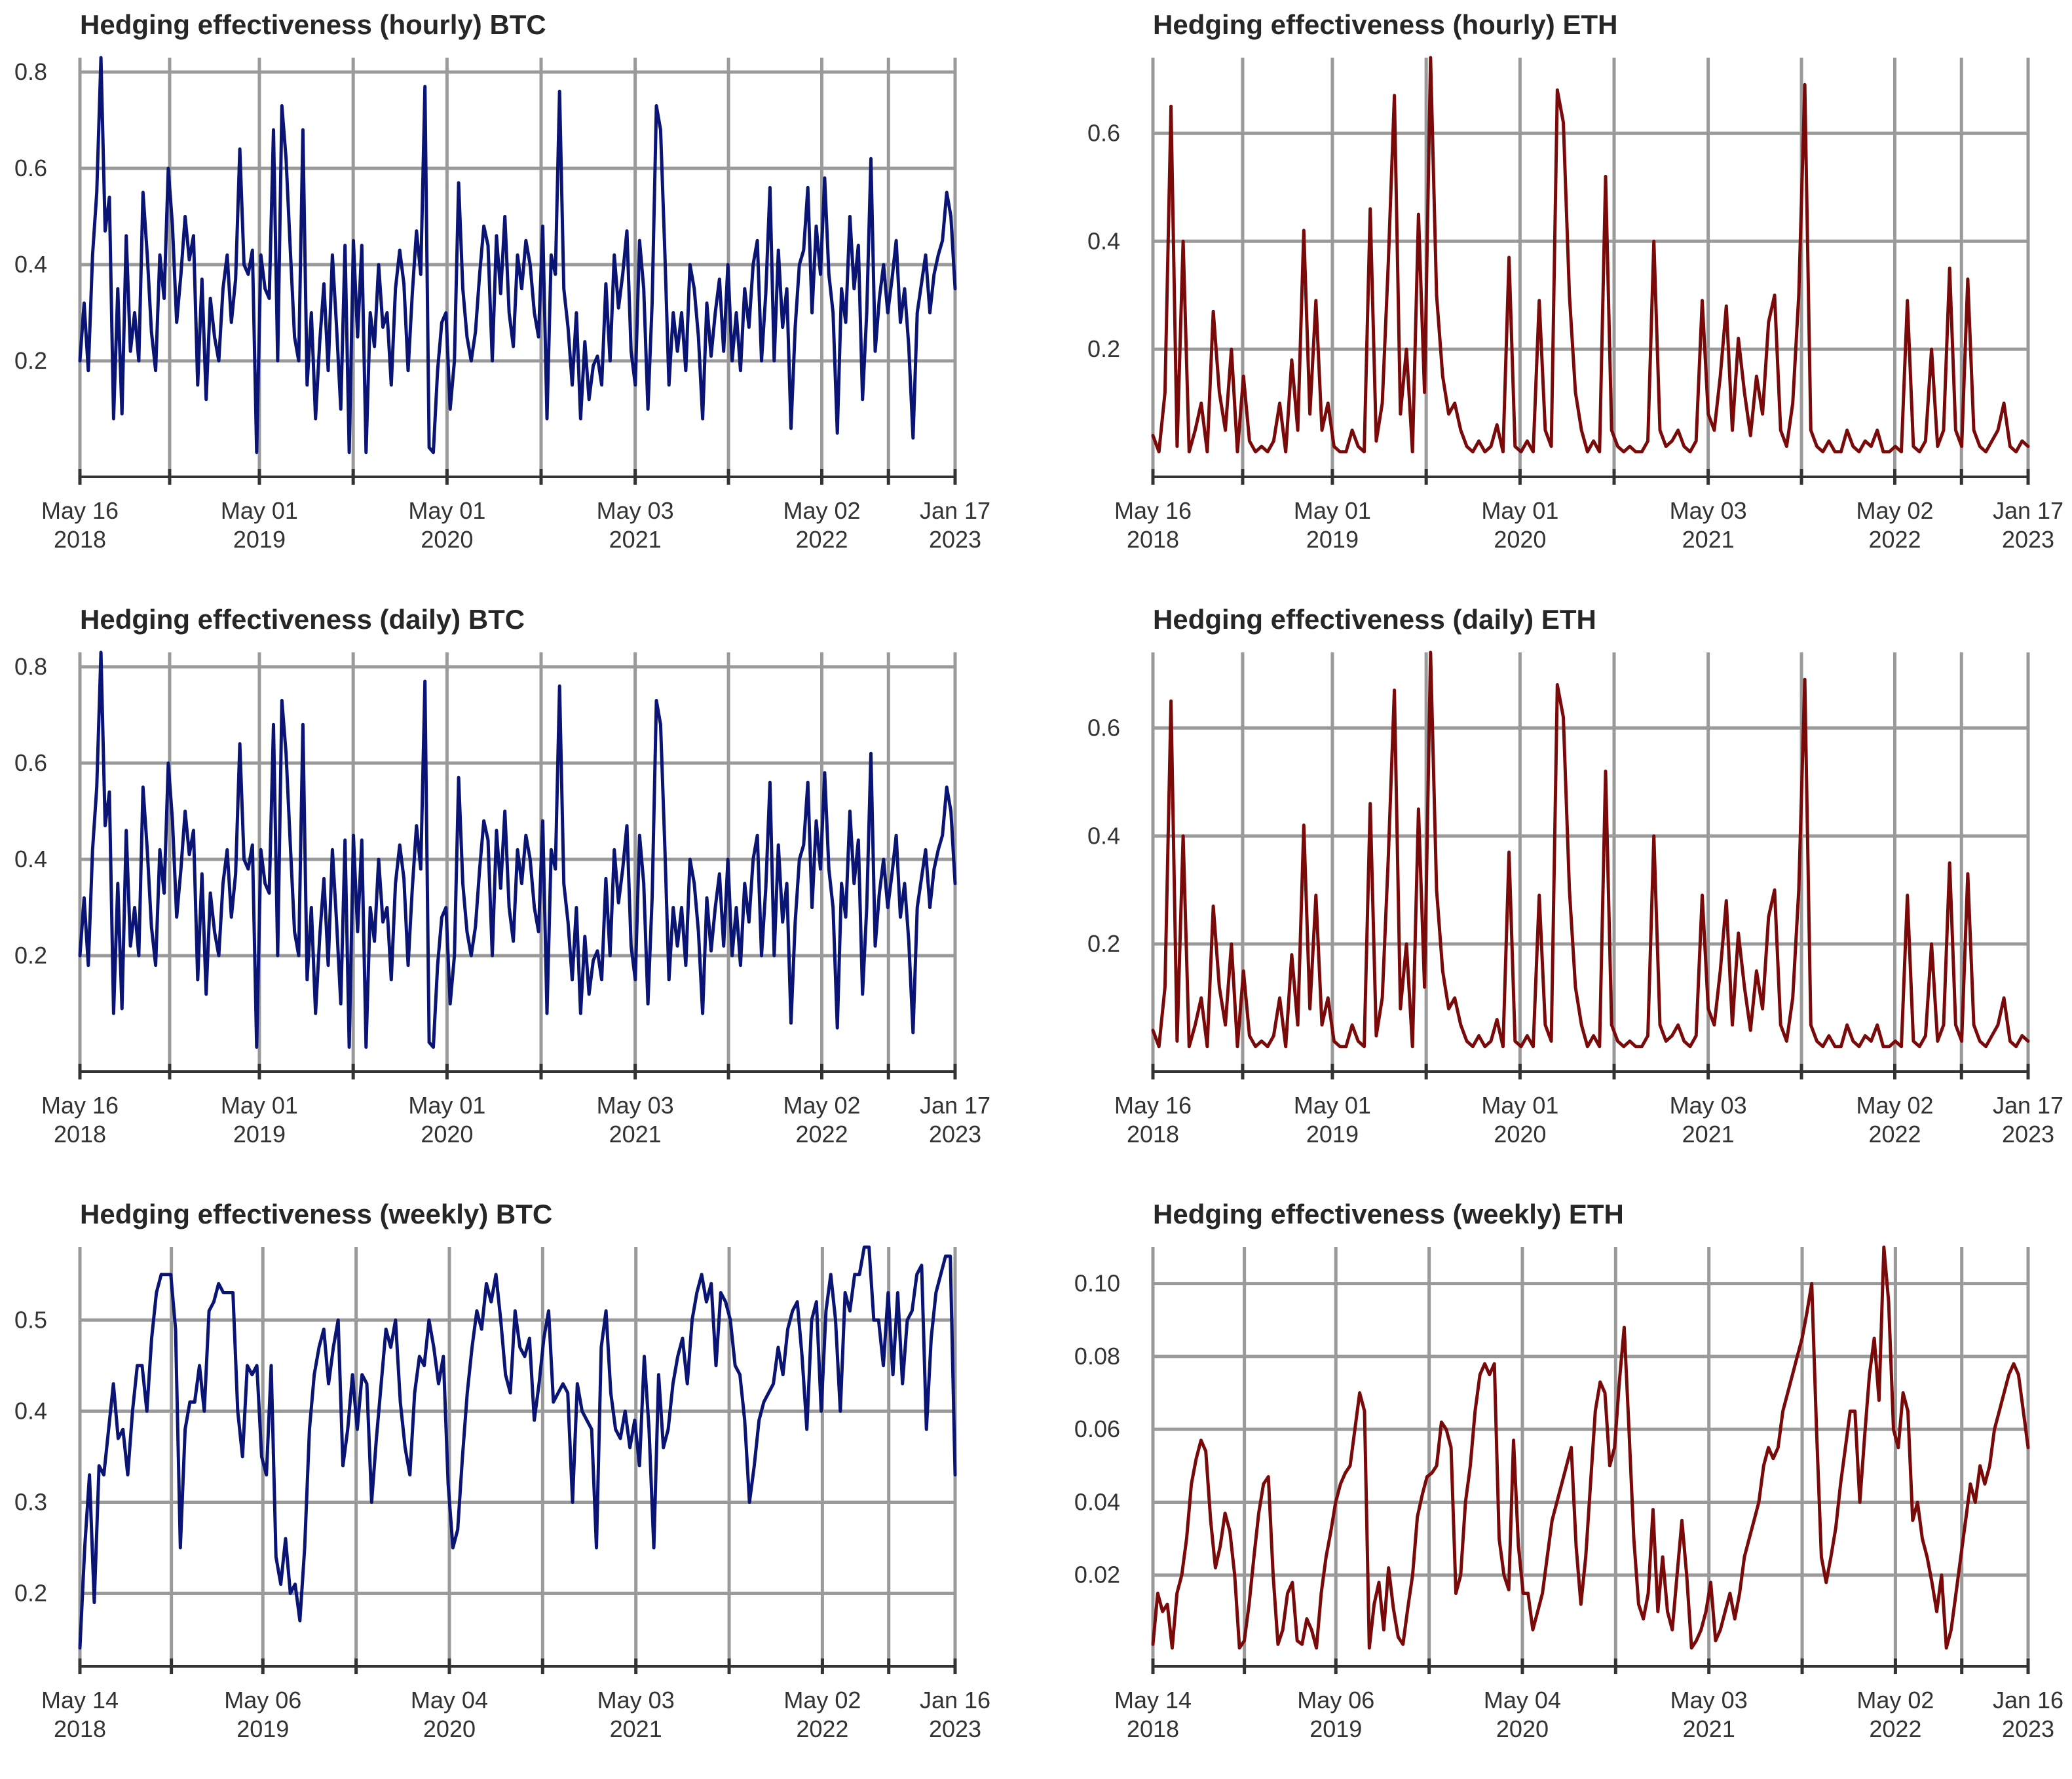  Describe the element at coordinates (955, 1700) in the screenshot. I see `x-tick-label: Jan 16` at that location.